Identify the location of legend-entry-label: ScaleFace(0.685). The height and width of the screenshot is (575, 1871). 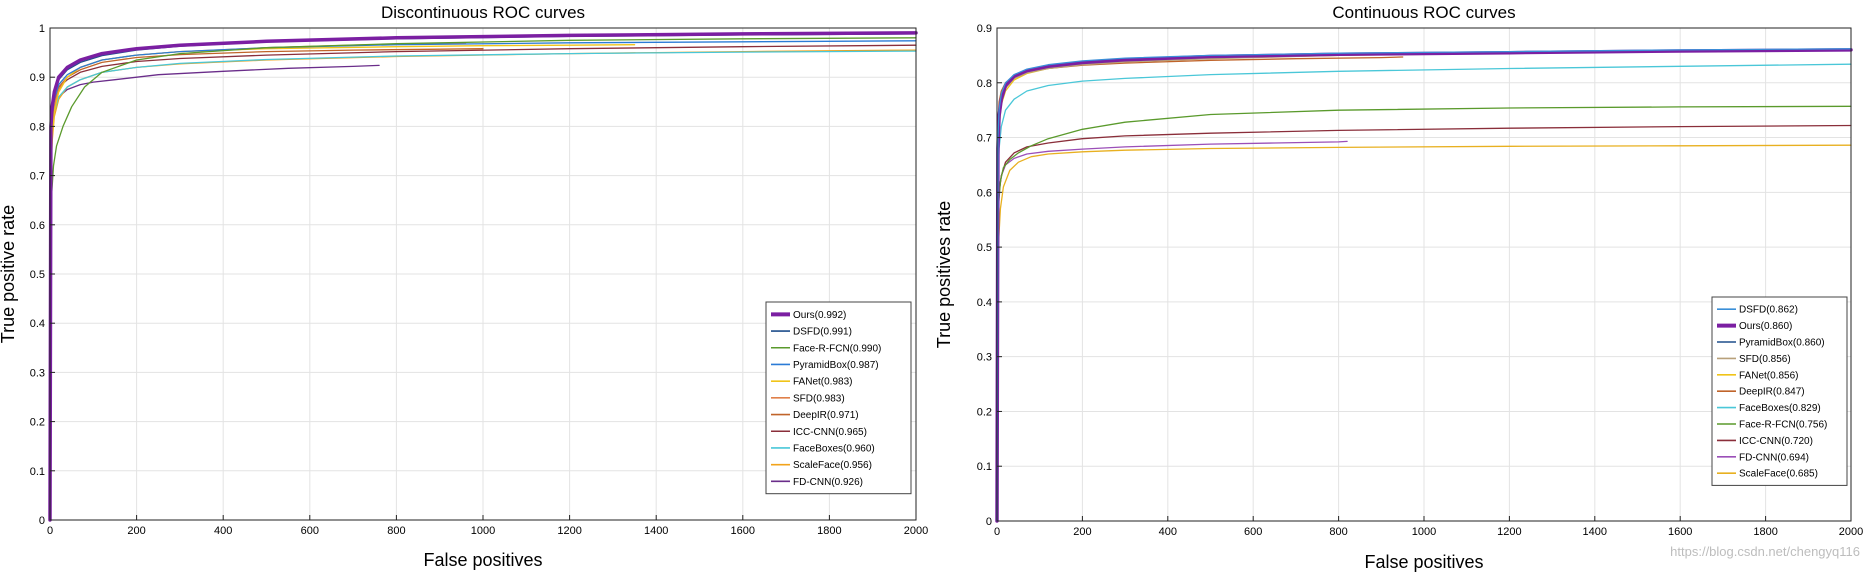
(1778, 474).